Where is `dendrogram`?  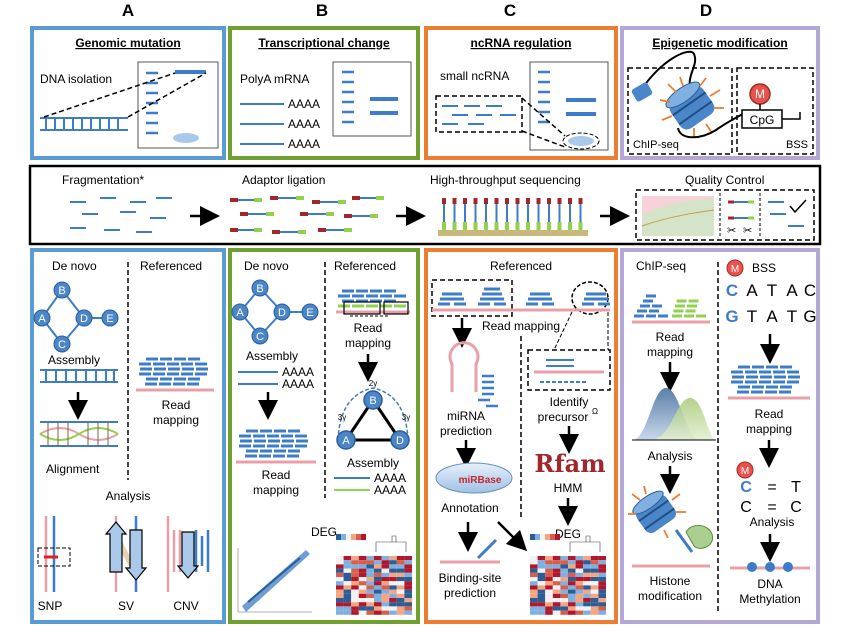
dendrogram is located at coordinates (585, 543).